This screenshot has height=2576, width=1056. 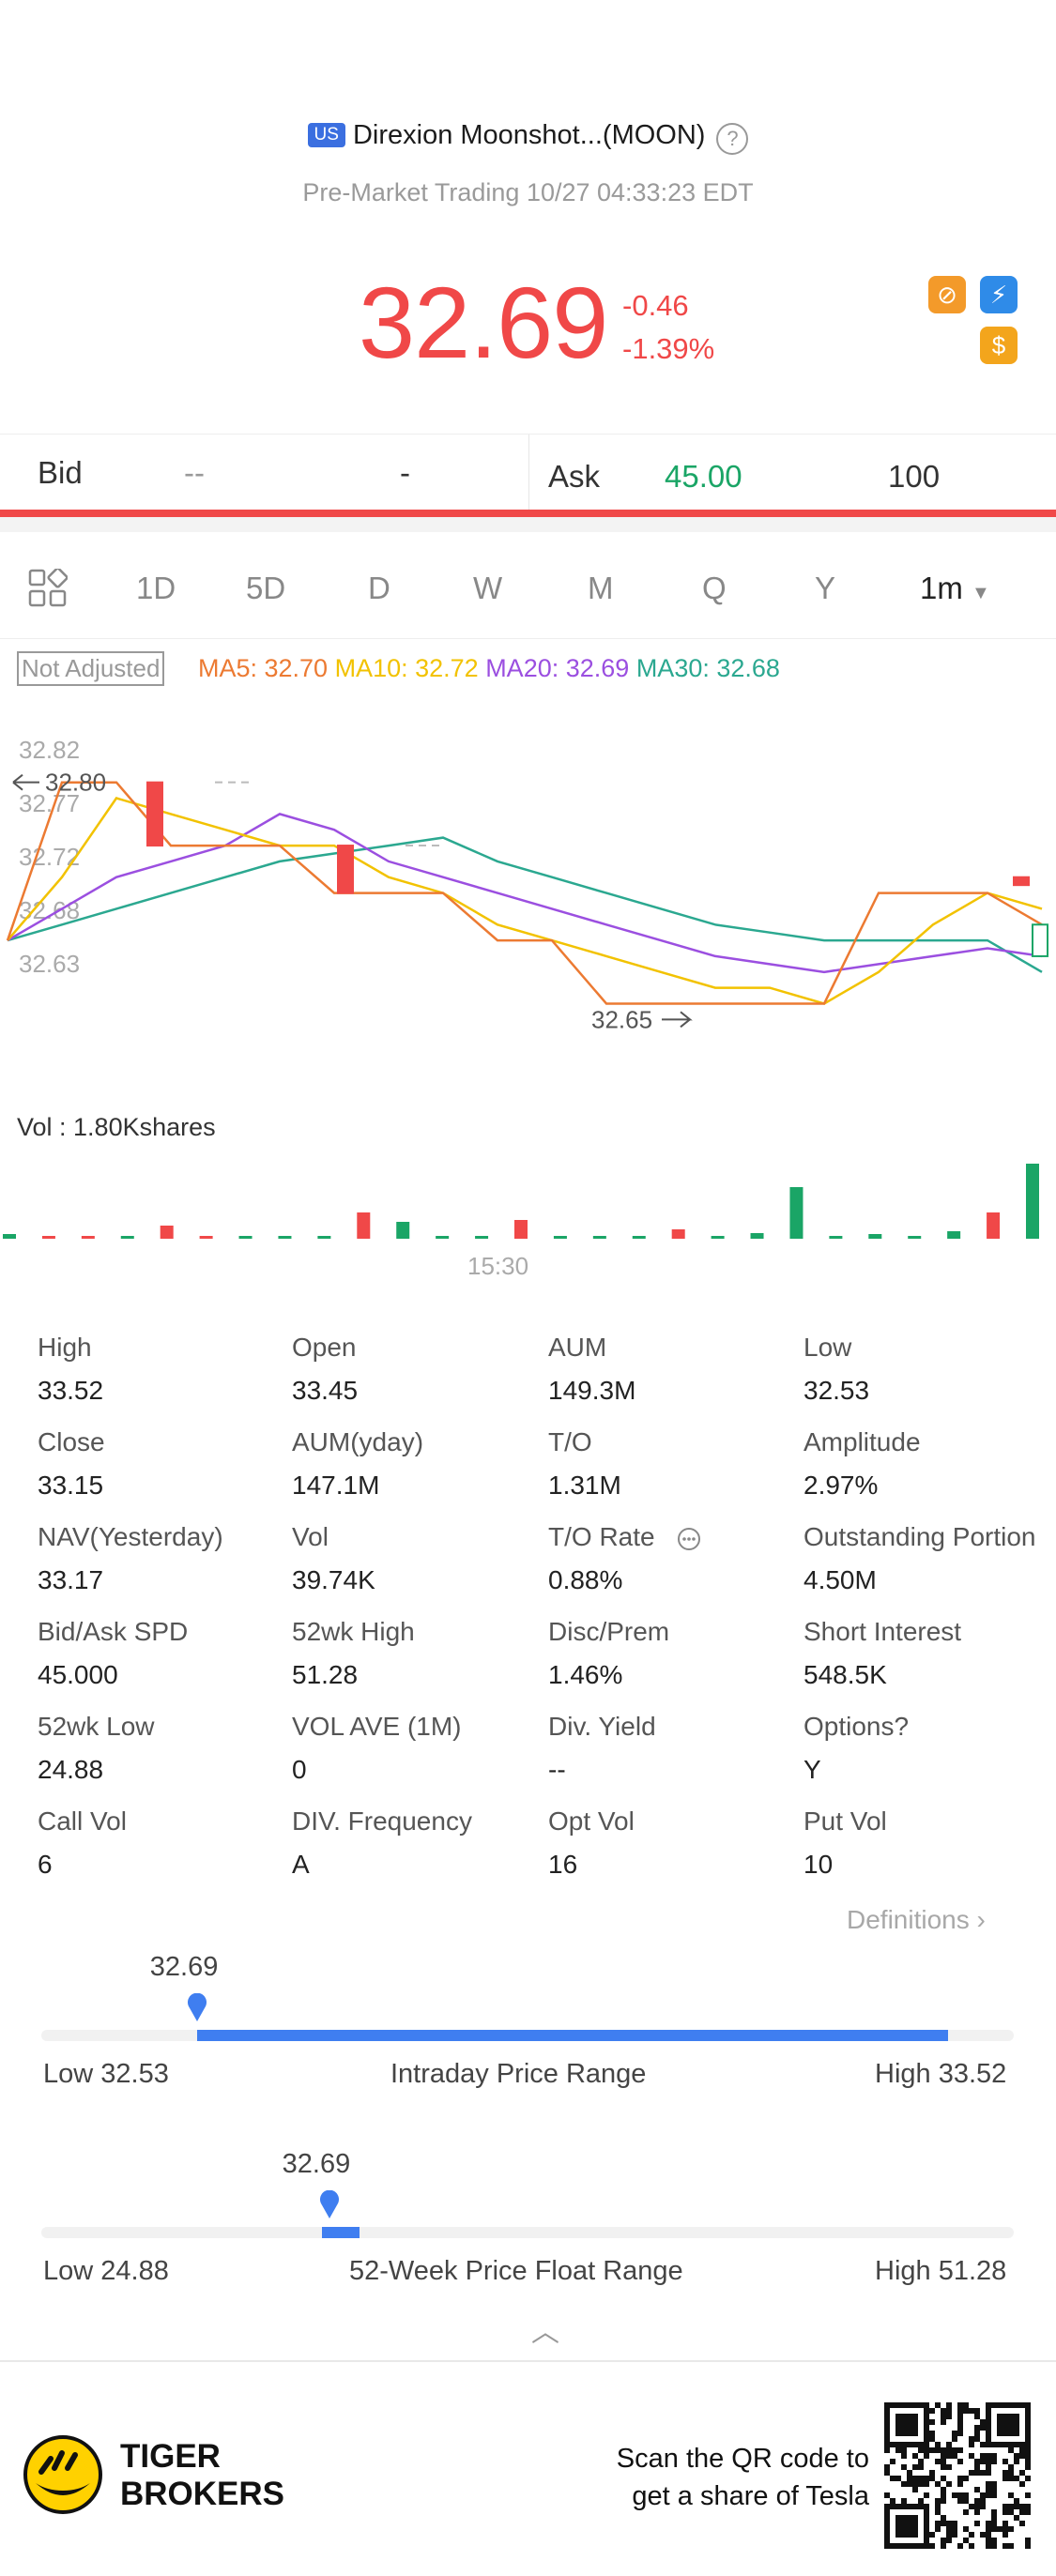 What do you see at coordinates (608, 1653) in the screenshot?
I see `stat-disc-prem: Disc/Prem 1.46%` at bounding box center [608, 1653].